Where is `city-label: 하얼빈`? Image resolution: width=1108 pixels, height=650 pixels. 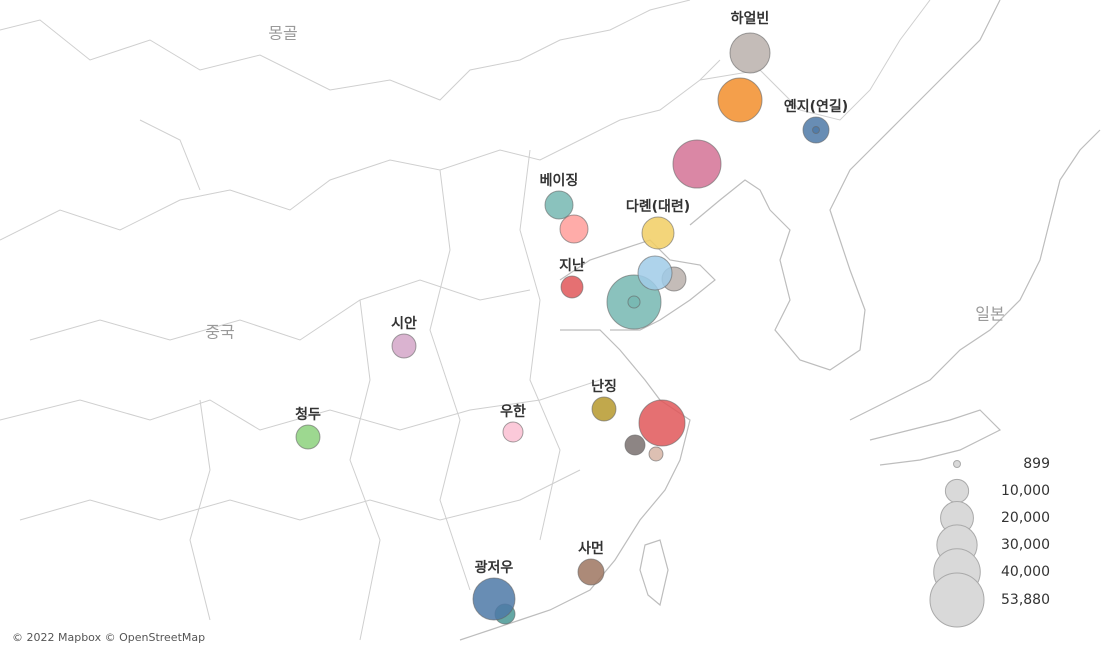
city-label: 하얼빈 is located at coordinates (750, 18).